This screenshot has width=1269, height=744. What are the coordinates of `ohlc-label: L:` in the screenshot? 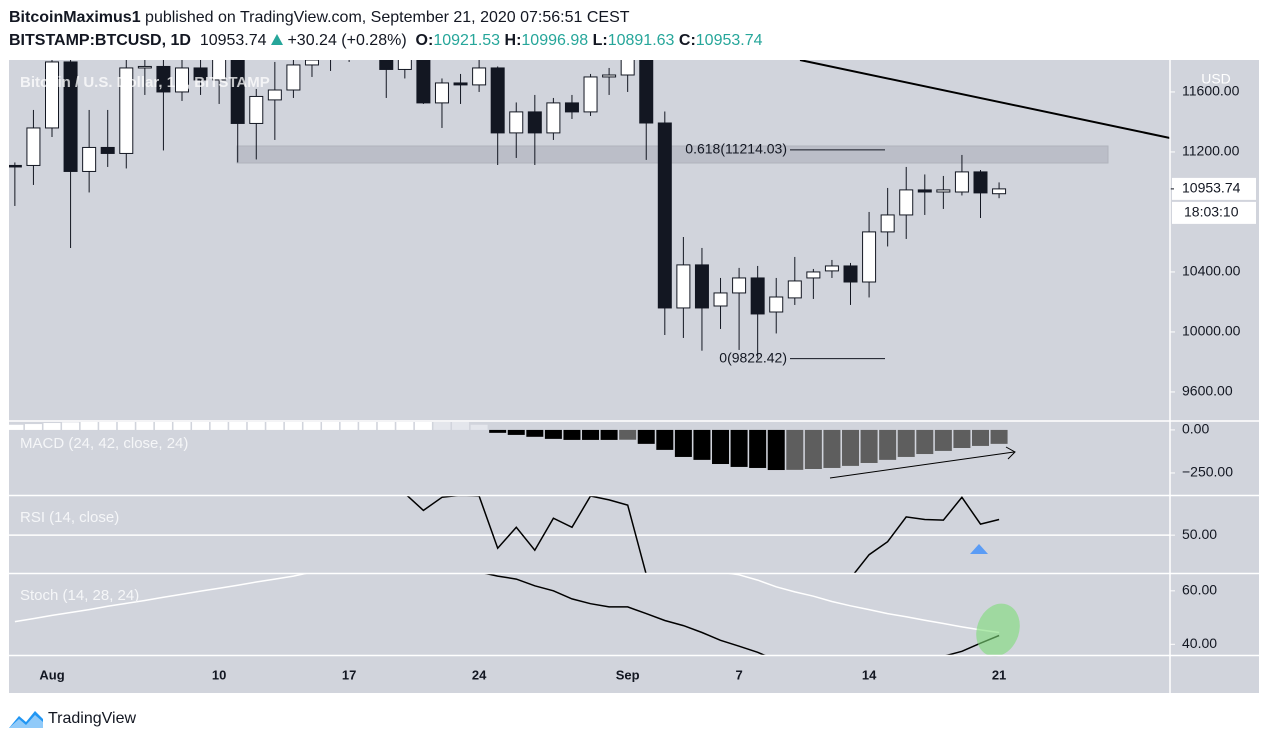 It's located at (600, 40).